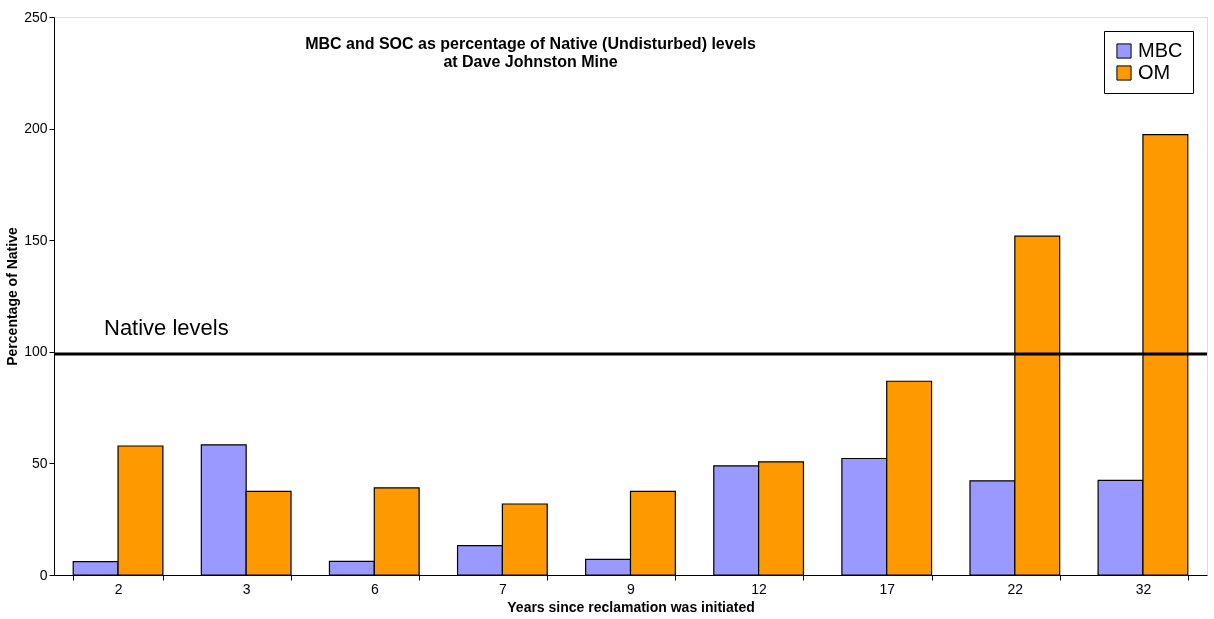 This screenshot has width=1214, height=619. What do you see at coordinates (1015, 588) in the screenshot?
I see `x-tick-label: 22` at bounding box center [1015, 588].